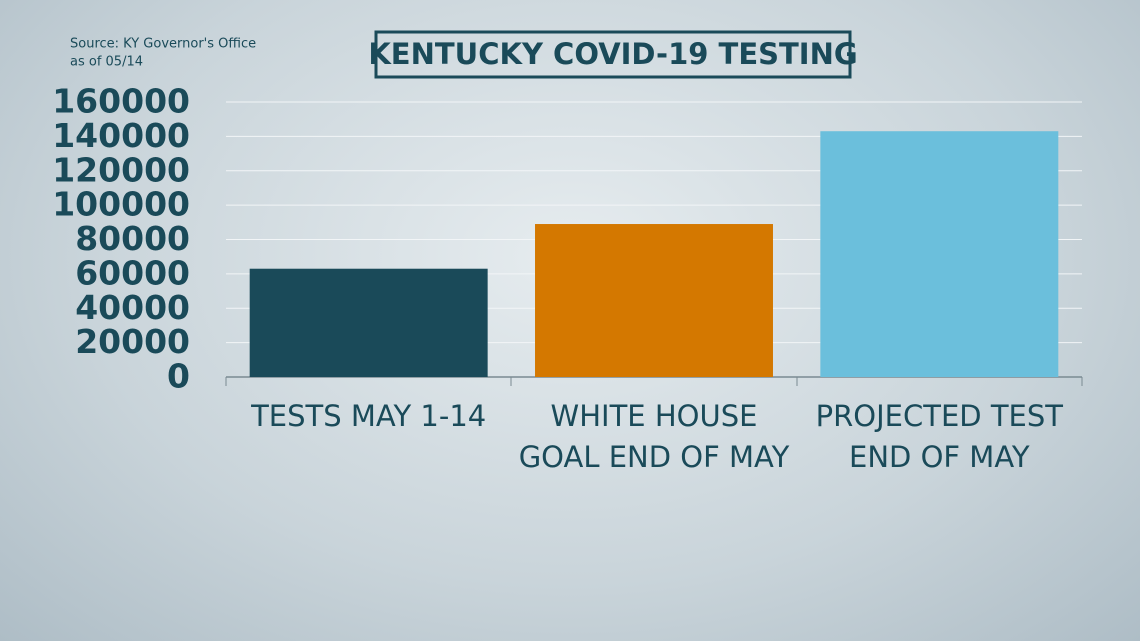 This screenshot has height=641, width=1140. I want to click on y-tick-label: 80000, so click(132, 238).